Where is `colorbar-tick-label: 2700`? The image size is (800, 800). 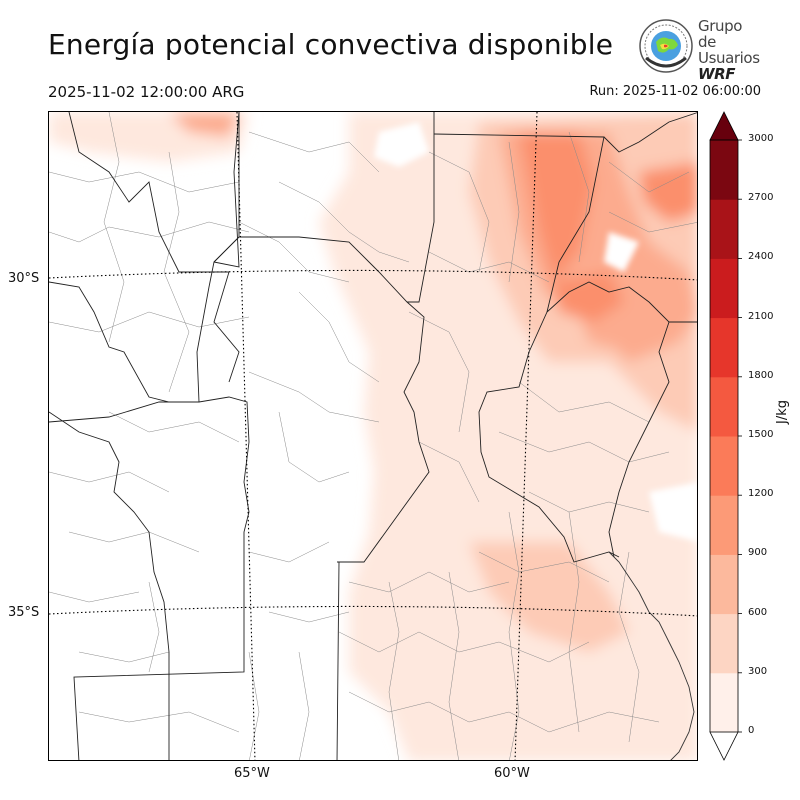 colorbar-tick-label: 2700 is located at coordinates (761, 198).